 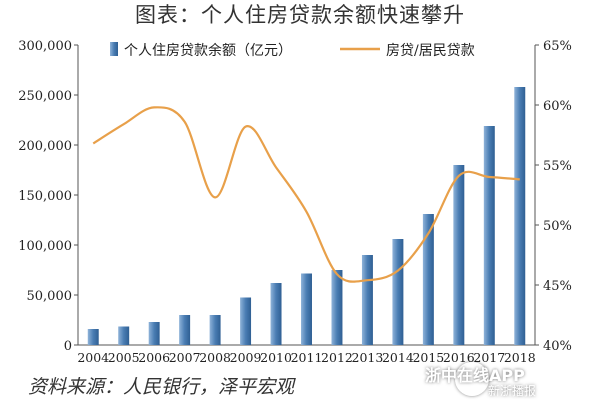 What do you see at coordinates (68, 346) in the screenshot?
I see `left-tick-label: 0` at bounding box center [68, 346].